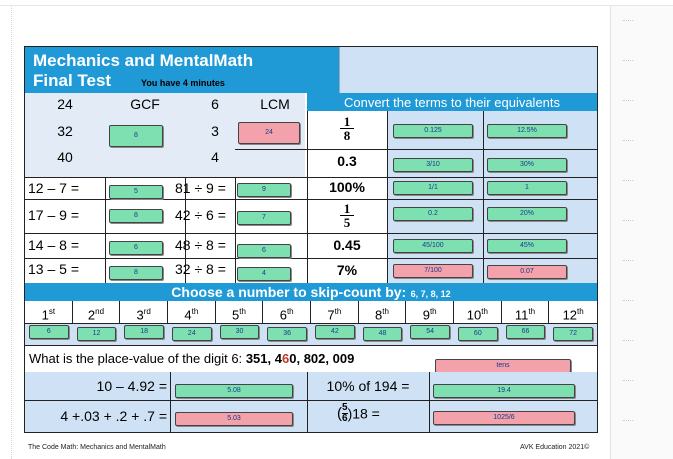  I want to click on convert-answer-b: 0.07, so click(527, 272).